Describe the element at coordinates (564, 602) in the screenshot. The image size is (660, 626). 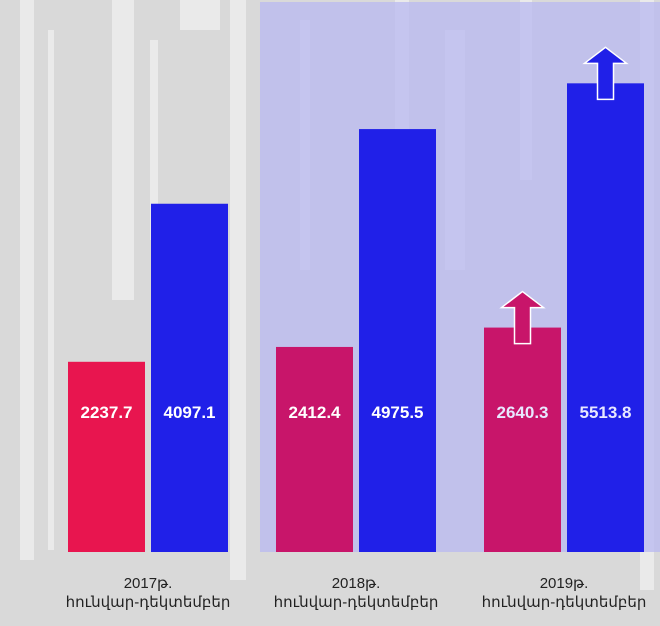
I see `category-label-3-line-2: հունվար-դեկտեմբեր` at that location.